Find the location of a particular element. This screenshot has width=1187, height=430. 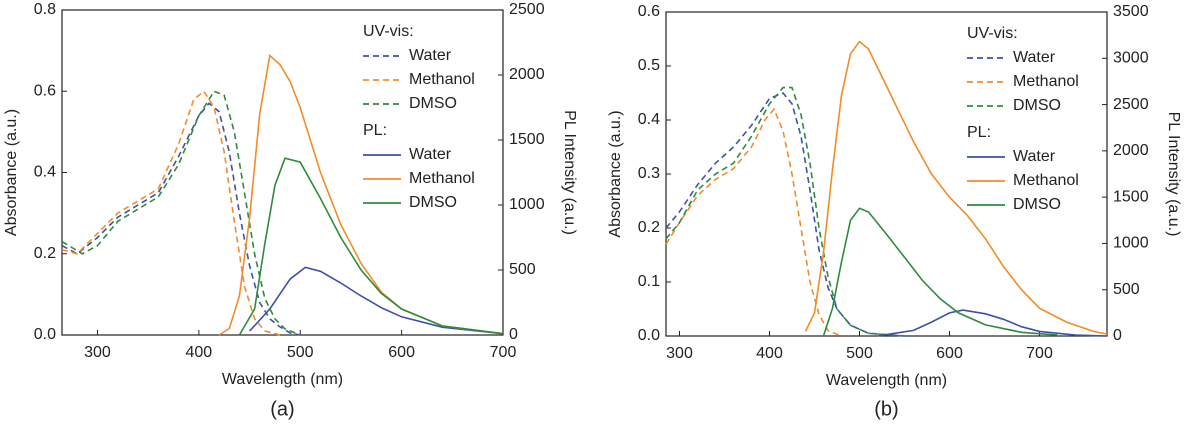

y-tick-label: 0.1 is located at coordinates (649, 281).